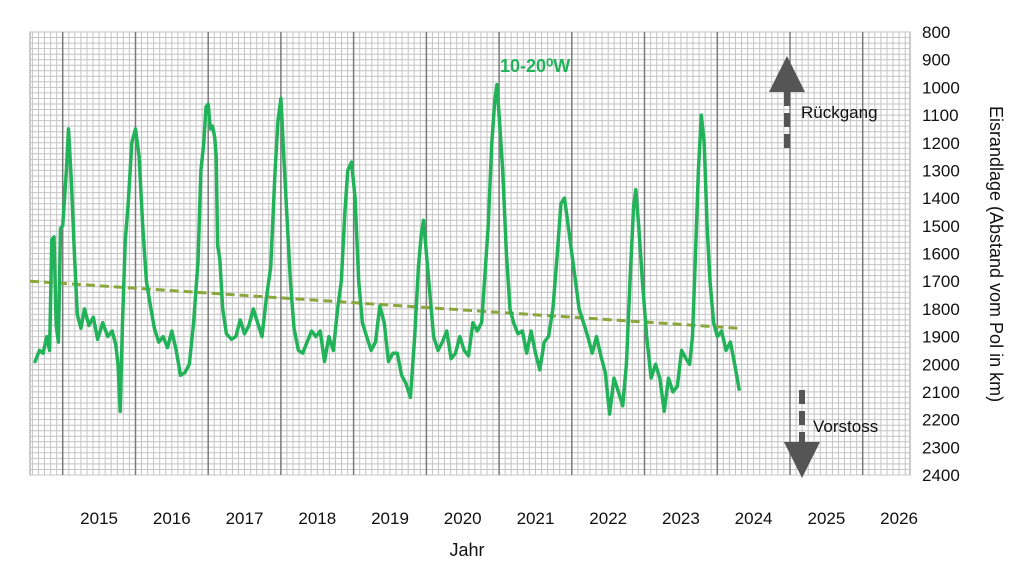 The width and height of the screenshot is (1024, 569). Describe the element at coordinates (941, 143) in the screenshot. I see `y-tick-label: 1200` at that location.